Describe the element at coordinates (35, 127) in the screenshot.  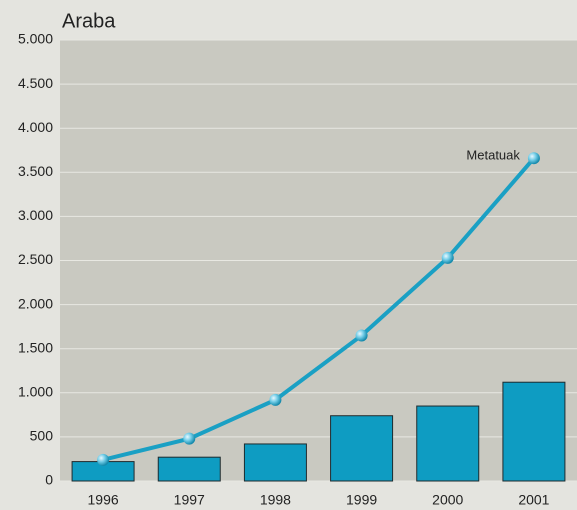
I see `y-tick-label: 4.000` at that location.